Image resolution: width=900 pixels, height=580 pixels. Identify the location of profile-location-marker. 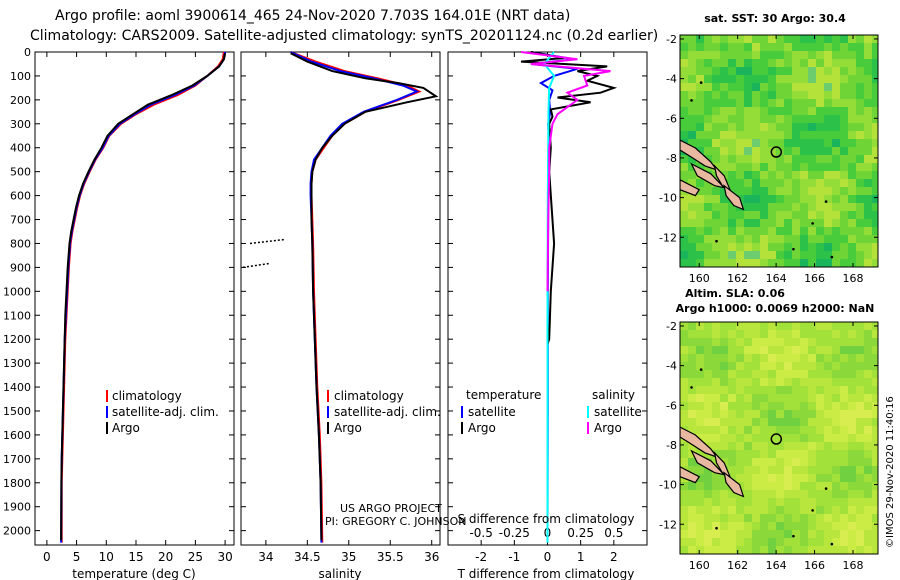
(776, 152).